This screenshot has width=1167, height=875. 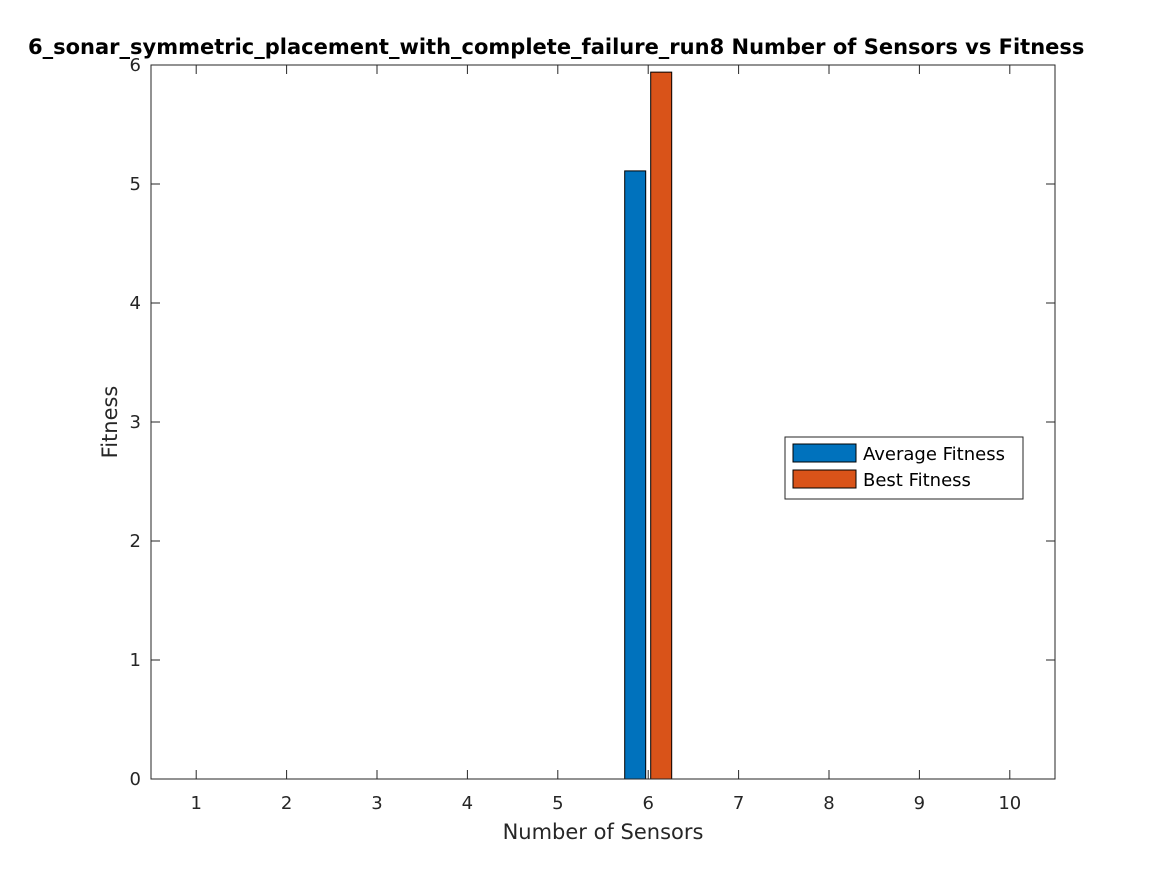 What do you see at coordinates (195, 803) in the screenshot?
I see `x-tick-label: 1` at bounding box center [195, 803].